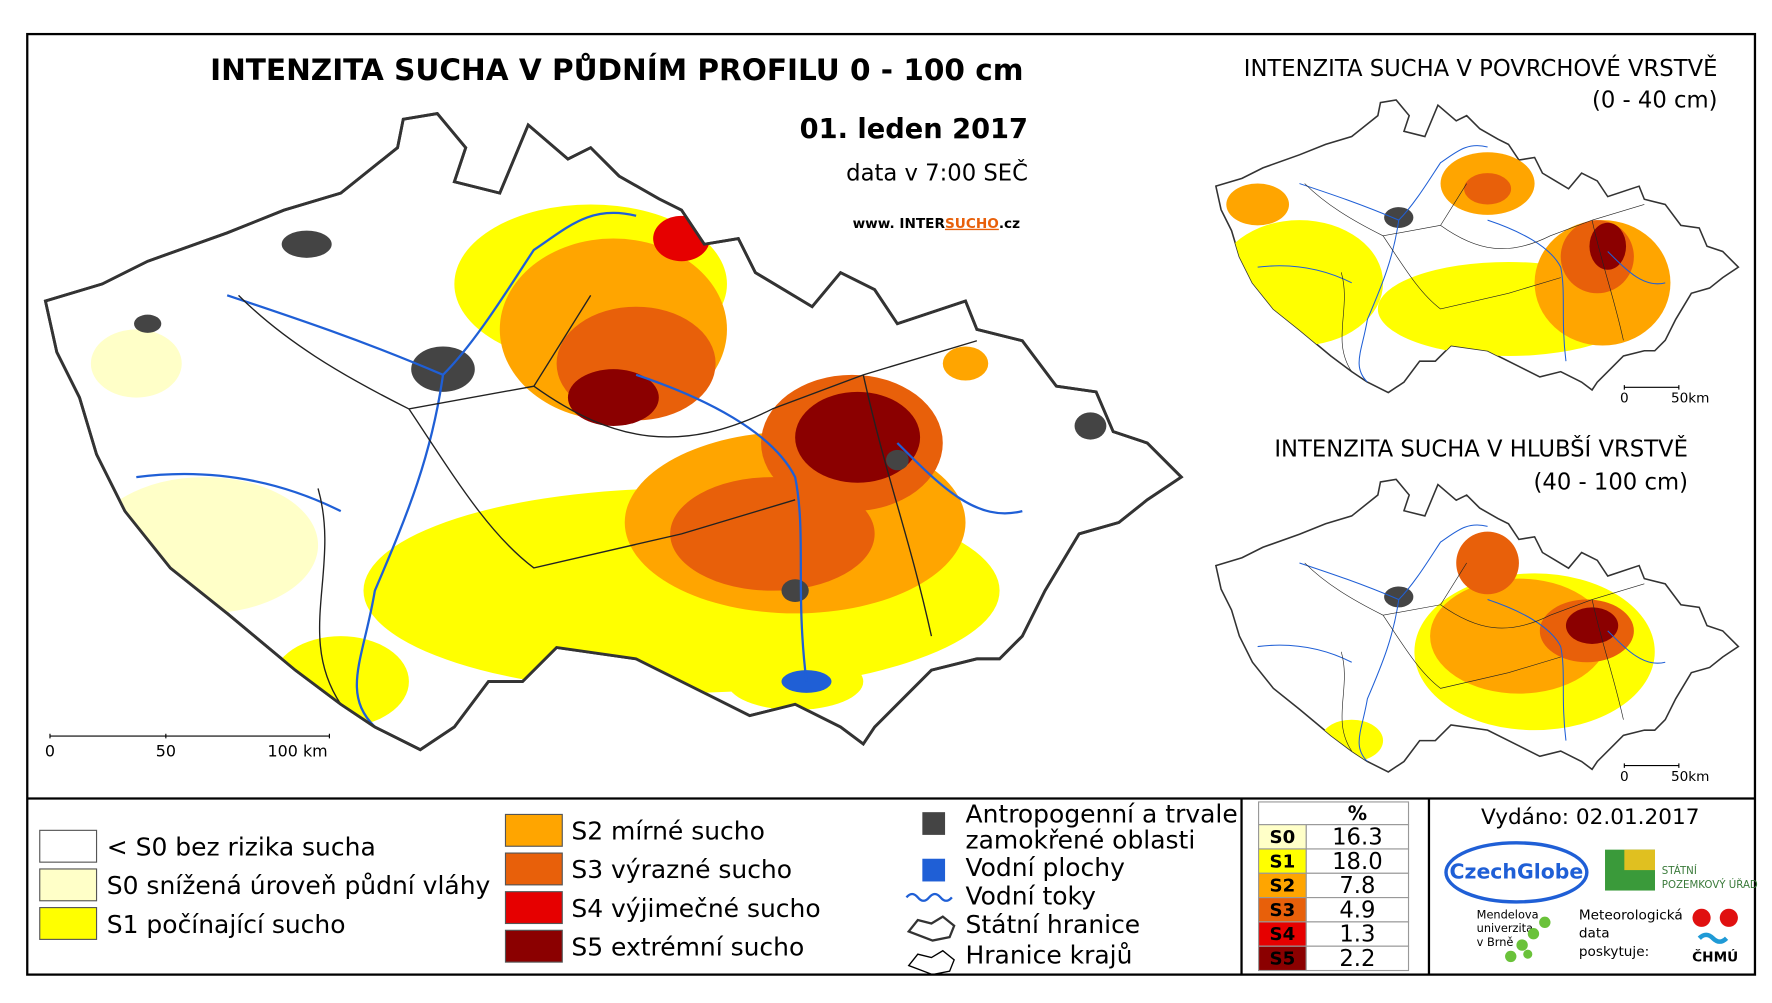 This screenshot has width=1772, height=1003. What do you see at coordinates (1508, 915) in the screenshot?
I see `logo-mendelu: Mendelova` at bounding box center [1508, 915].